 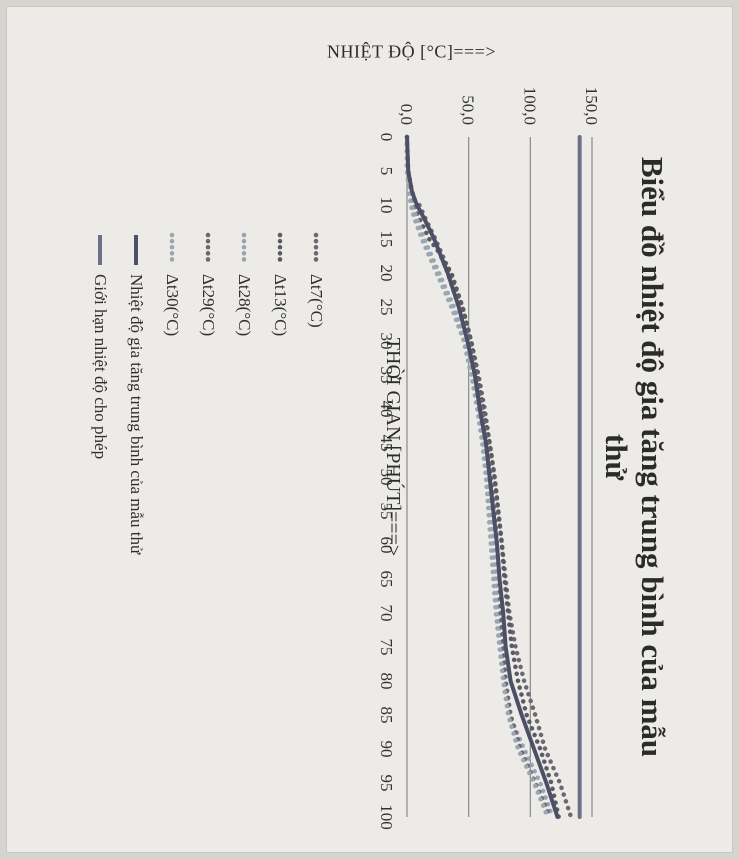 What do you see at coordinates (386, 307) in the screenshot?
I see `x-tick-label: 25` at bounding box center [386, 307].